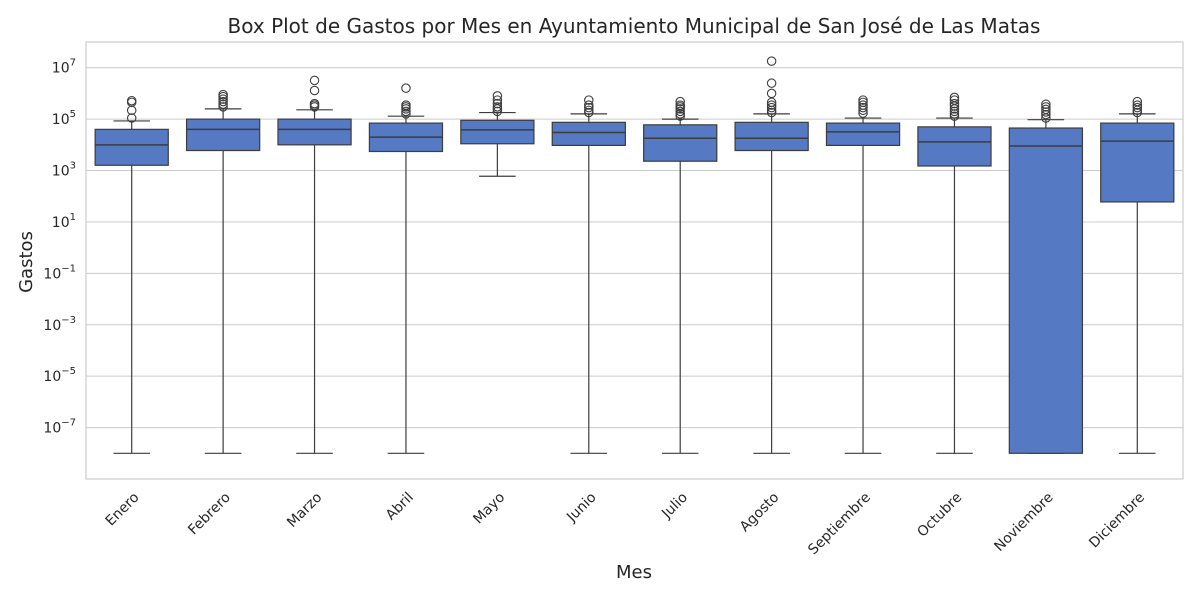 This screenshot has width=1200, height=600. I want to click on x-tick-label: Diciembre, so click(1117, 521).